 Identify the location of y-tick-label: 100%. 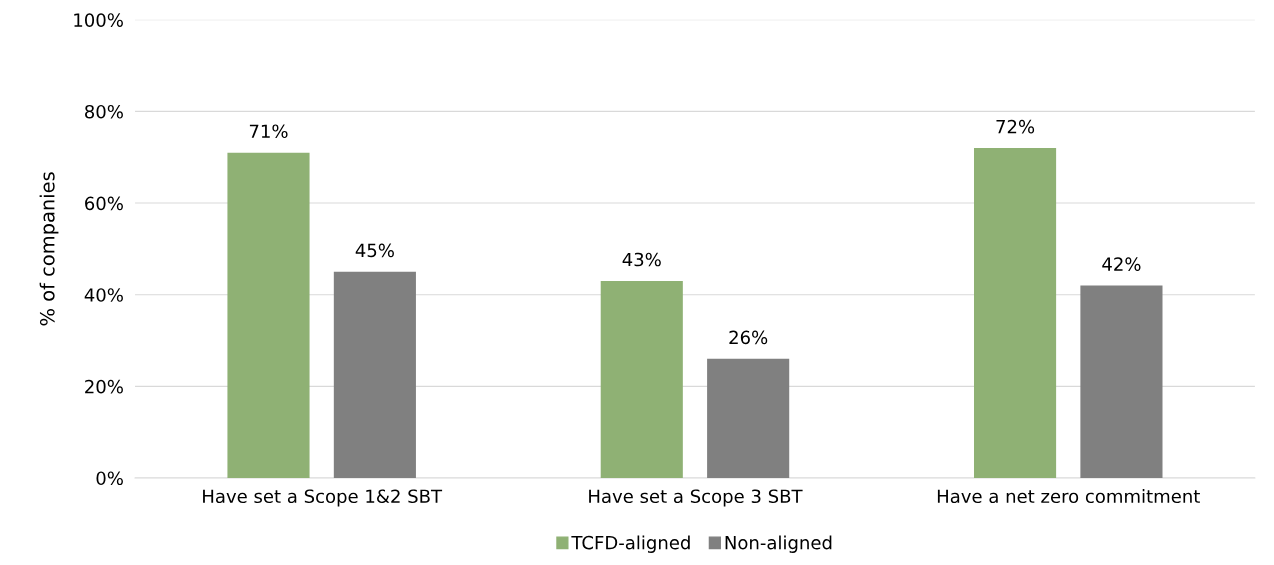
(98, 20).